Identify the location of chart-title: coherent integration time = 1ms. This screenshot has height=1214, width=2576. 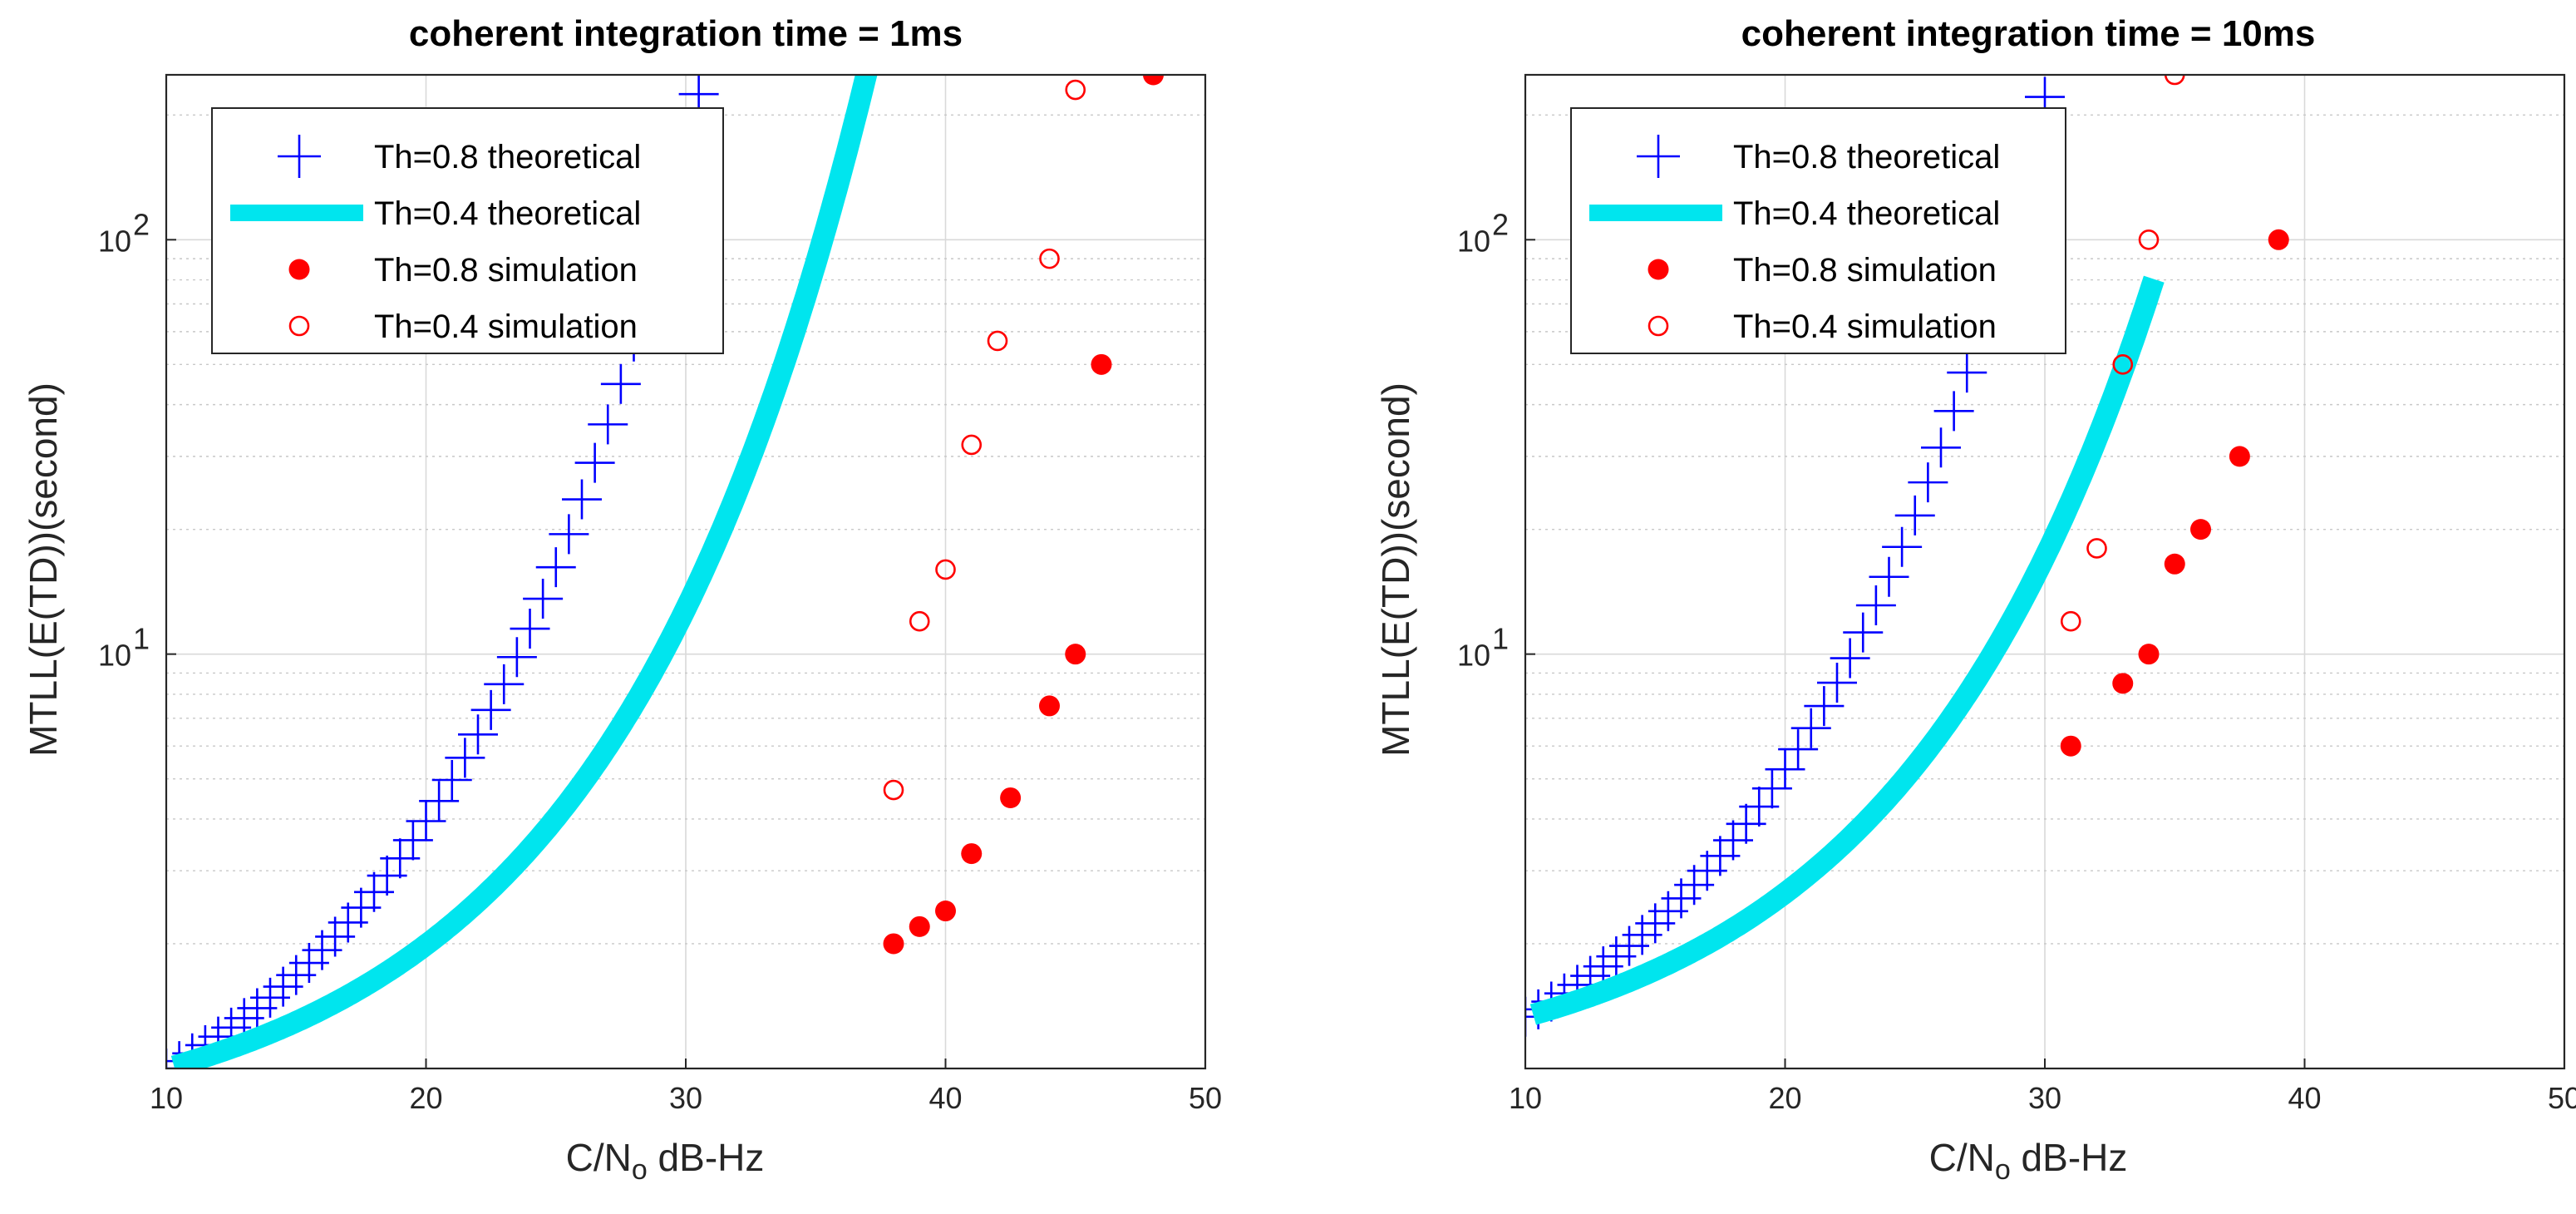
(686, 33).